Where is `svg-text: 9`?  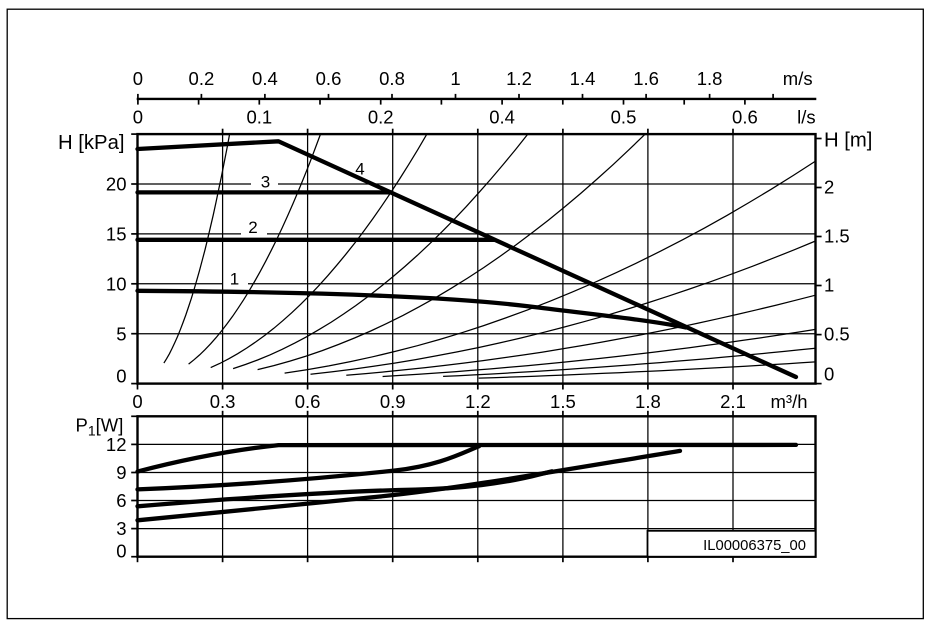
svg-text: 9 is located at coordinates (121, 472).